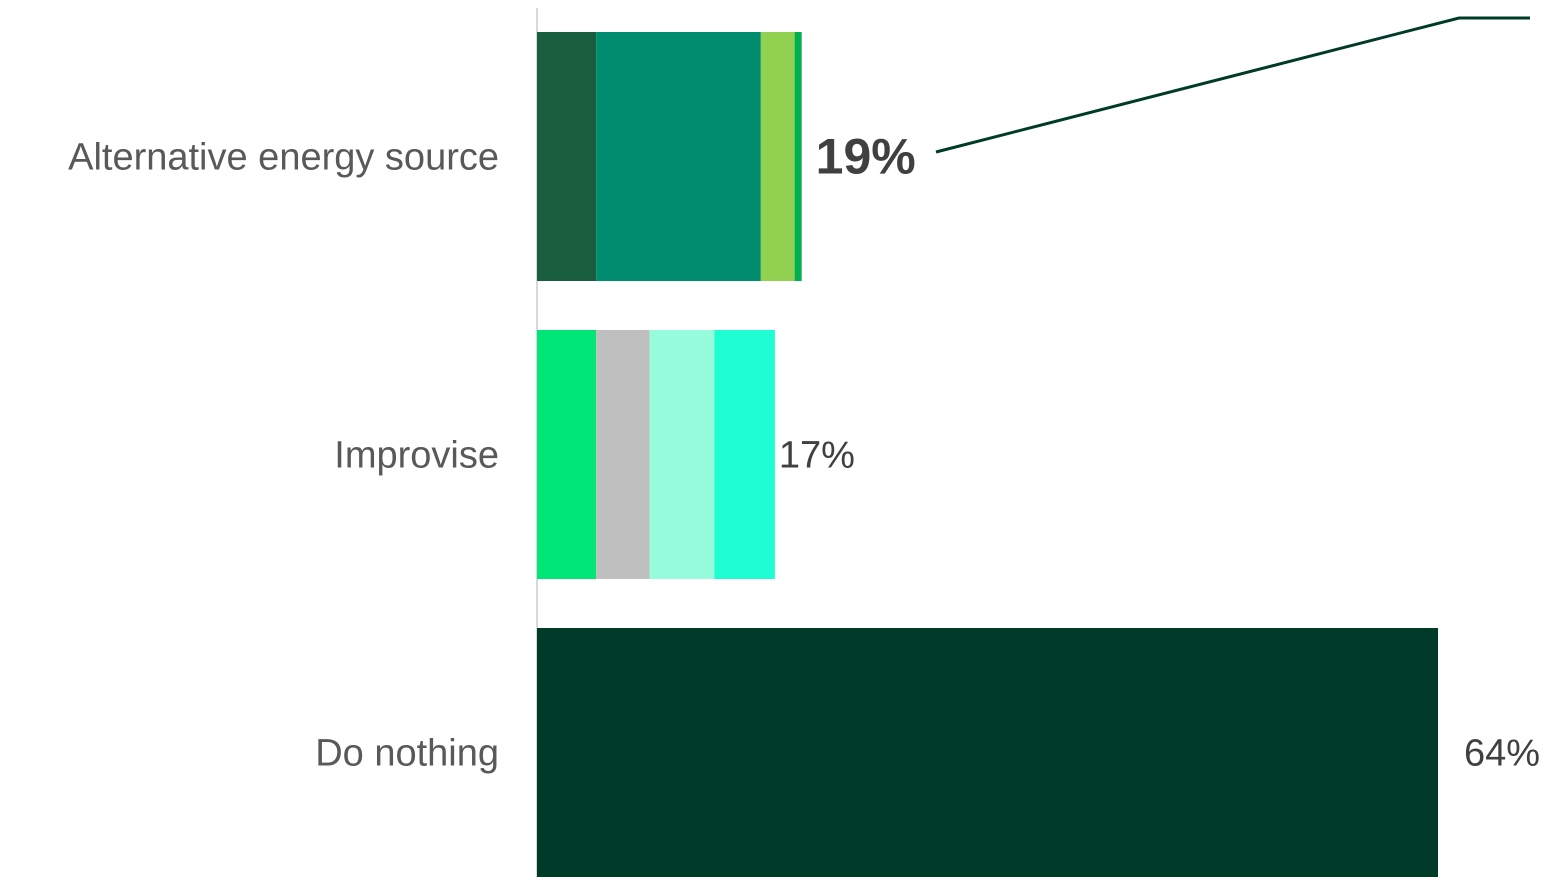  Describe the element at coordinates (817, 456) in the screenshot. I see `value-label: 17%` at that location.